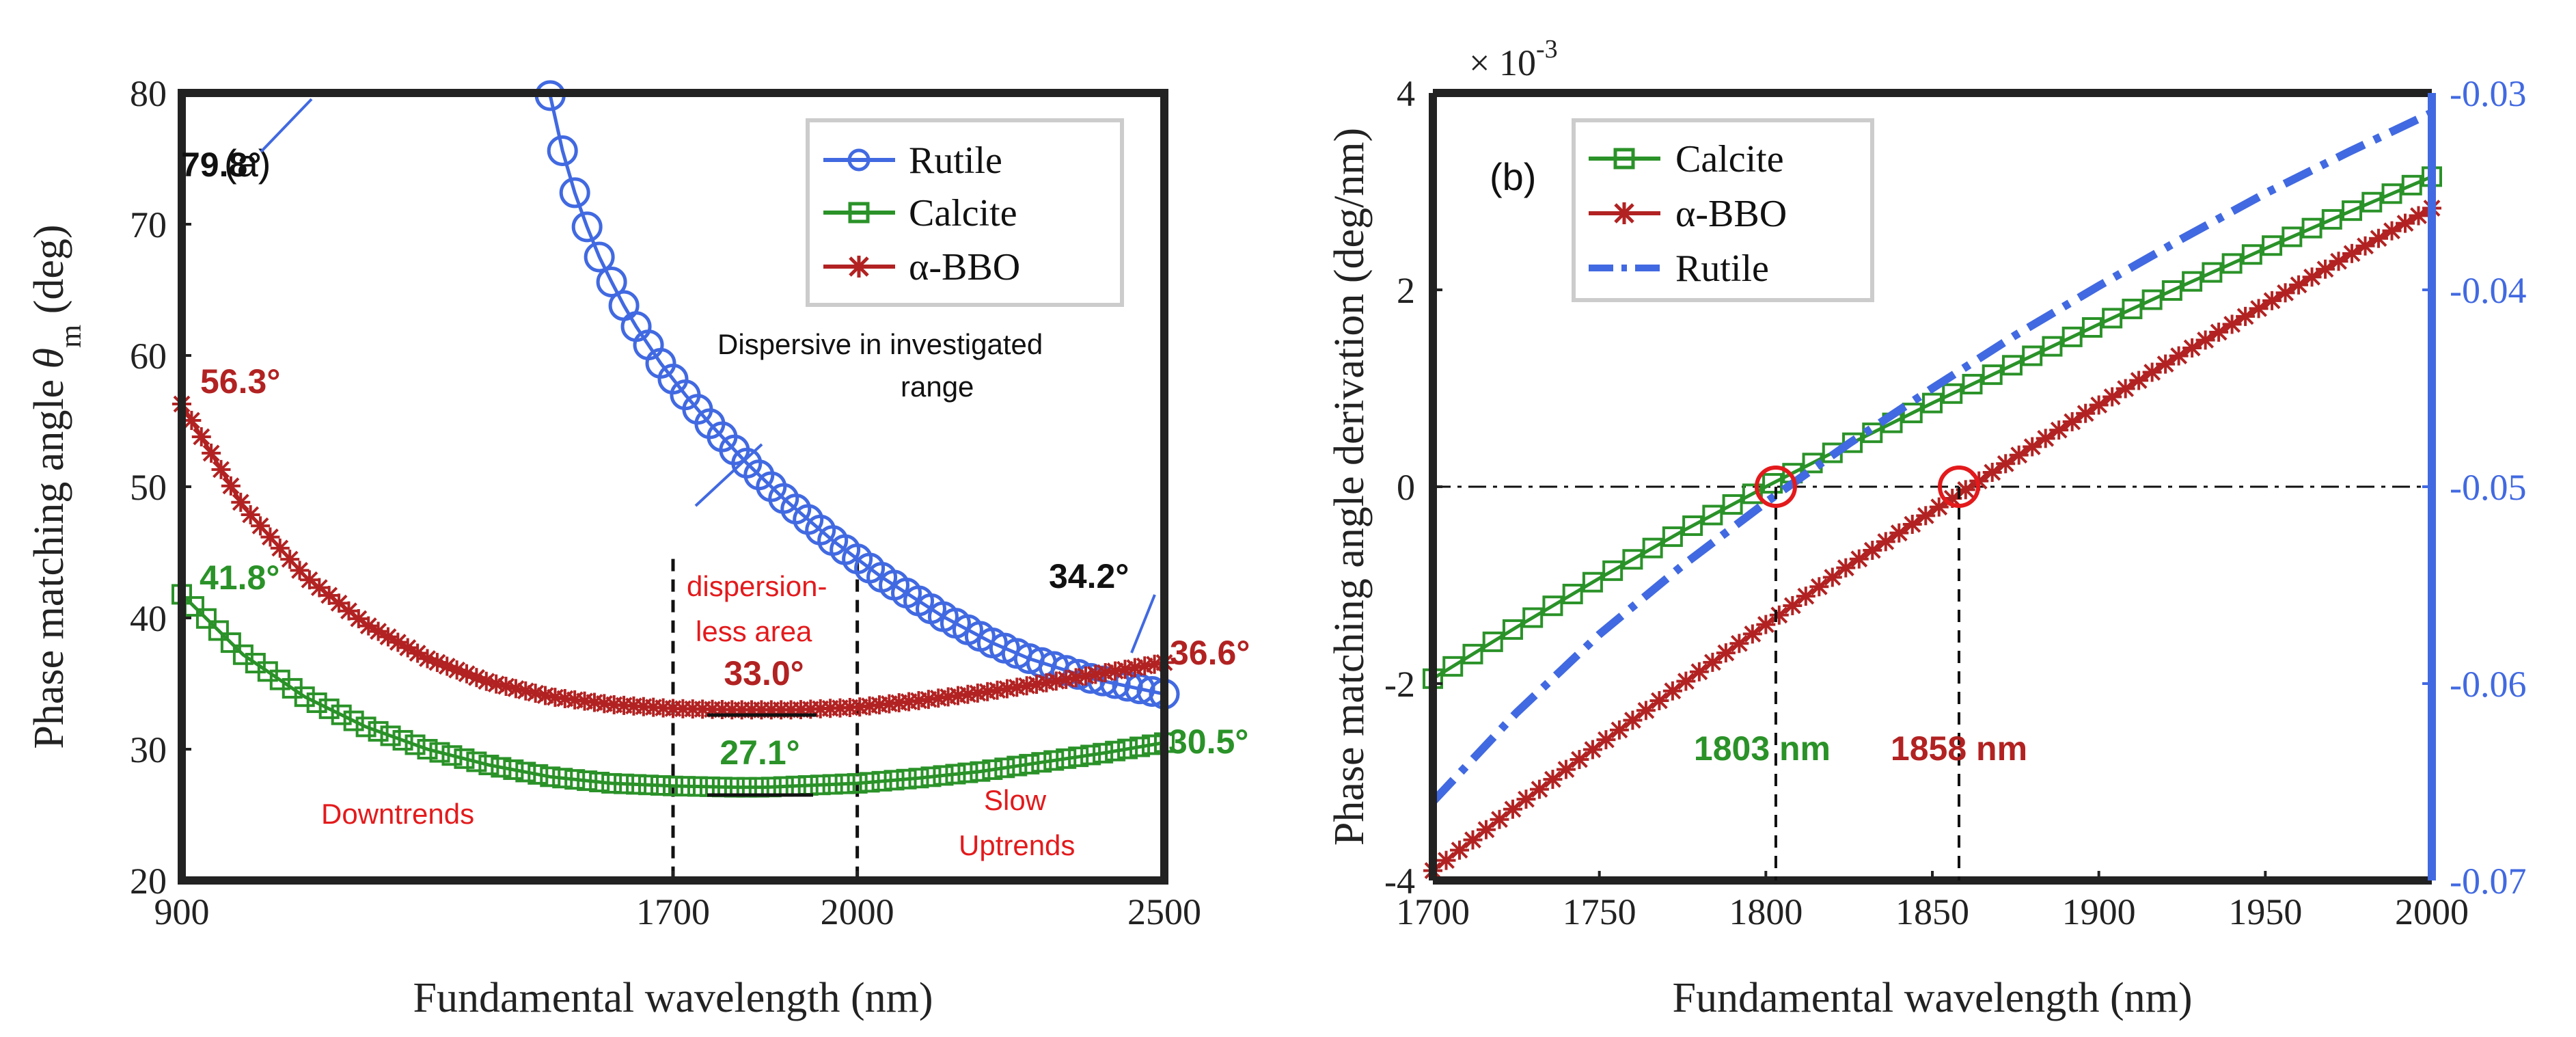 Image resolution: width=2576 pixels, height=1037 pixels. Describe the element at coordinates (2099, 911) in the screenshot. I see `panel-b-xtick-label: 1900` at that location.